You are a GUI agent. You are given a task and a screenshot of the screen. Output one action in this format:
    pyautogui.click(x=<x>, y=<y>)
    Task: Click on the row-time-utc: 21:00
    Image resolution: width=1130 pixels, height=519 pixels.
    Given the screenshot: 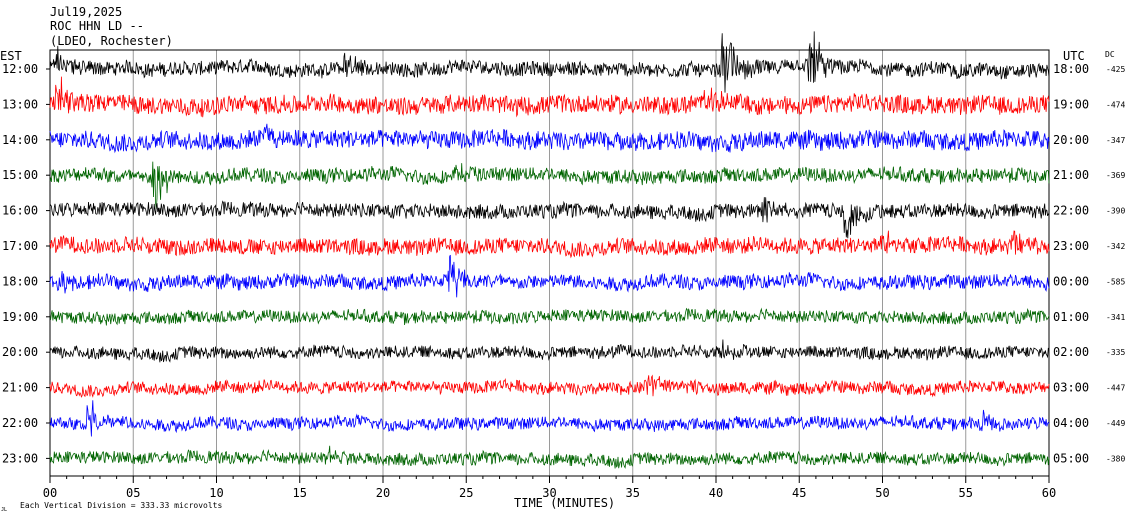 What is the action you would take?
    pyautogui.click(x=1071, y=175)
    